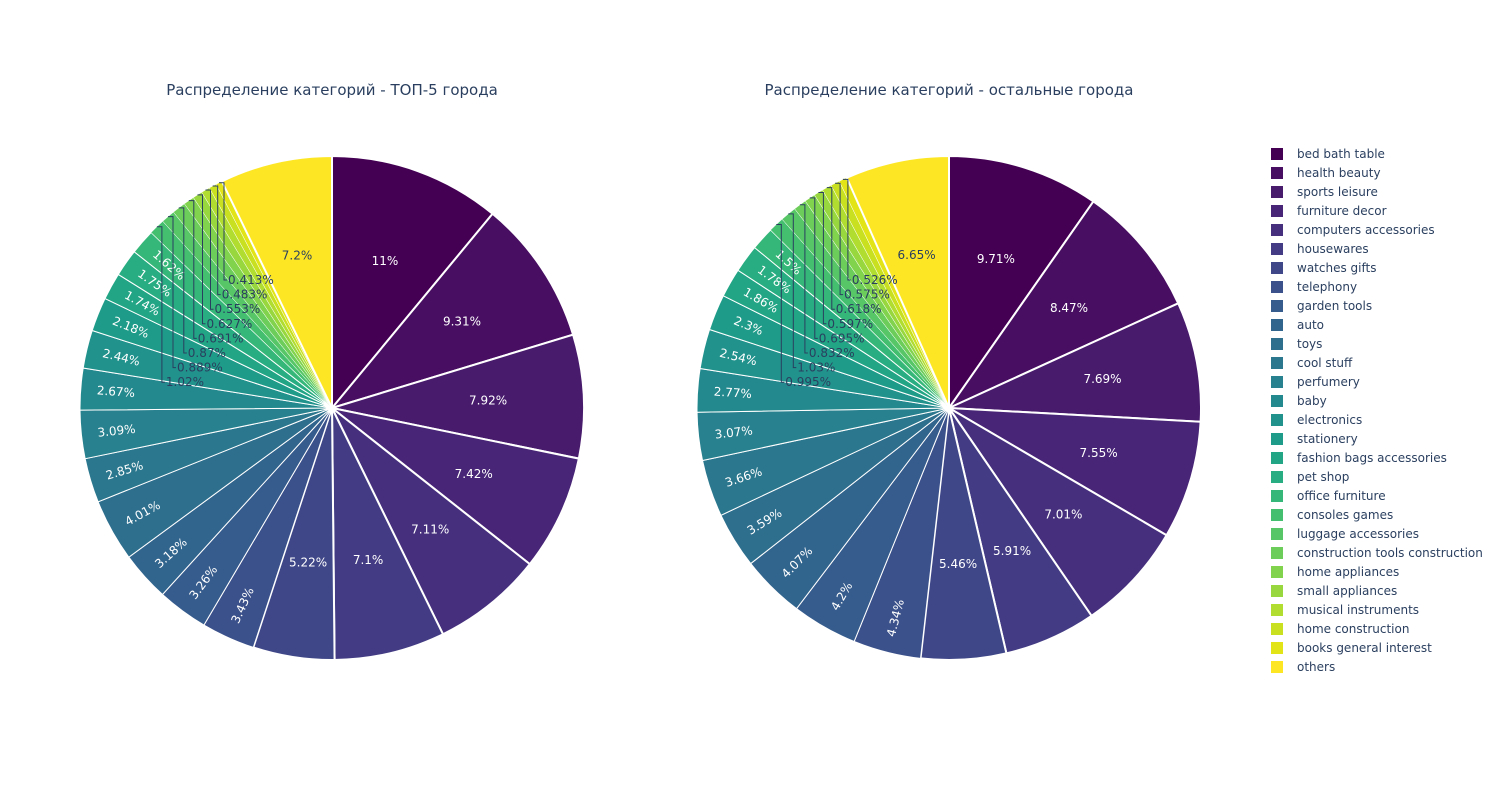 The width and height of the screenshot is (1500, 800). Describe the element at coordinates (859, 309) in the screenshot. I see `slice-label: 0.618%` at that location.